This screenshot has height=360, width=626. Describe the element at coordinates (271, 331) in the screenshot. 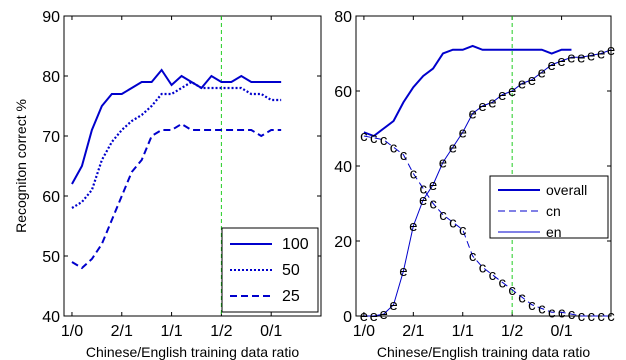

I see `chart1-xtick-label: 0/1` at that location.